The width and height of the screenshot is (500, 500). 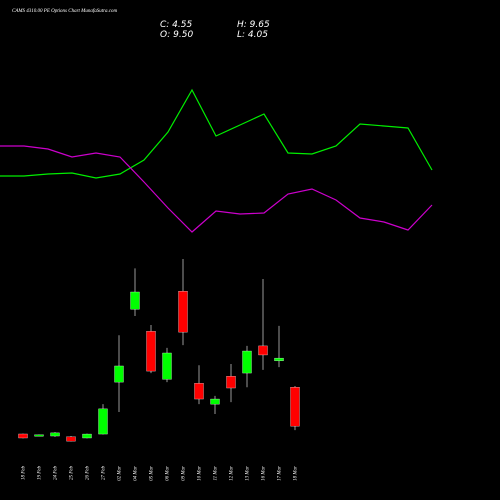 What do you see at coordinates (200, 473) in the screenshot?
I see `x-tick-label: 10 Mar` at bounding box center [200, 473].